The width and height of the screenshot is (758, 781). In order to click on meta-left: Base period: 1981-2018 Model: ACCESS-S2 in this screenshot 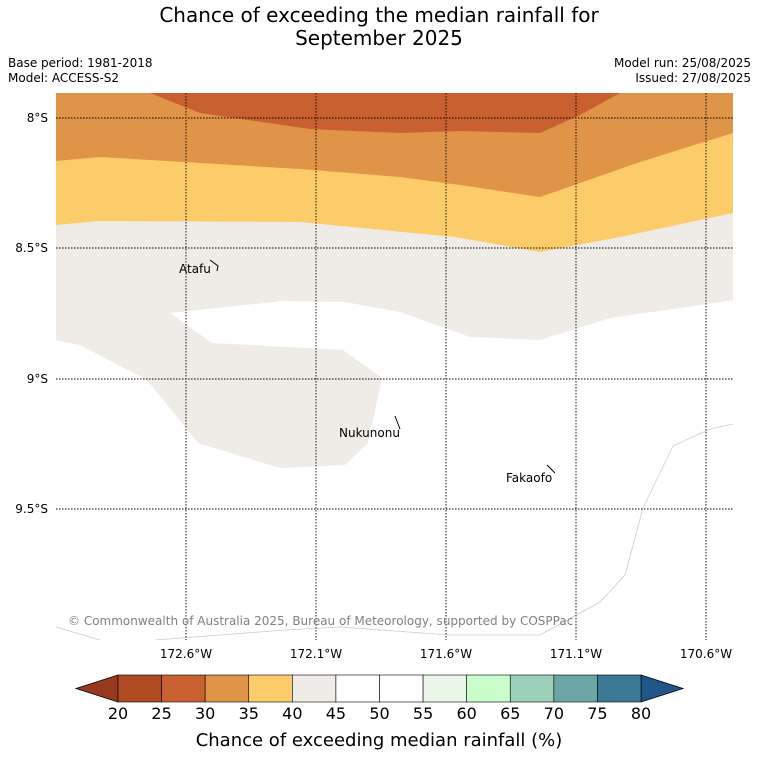, I will do `click(80, 71)`.